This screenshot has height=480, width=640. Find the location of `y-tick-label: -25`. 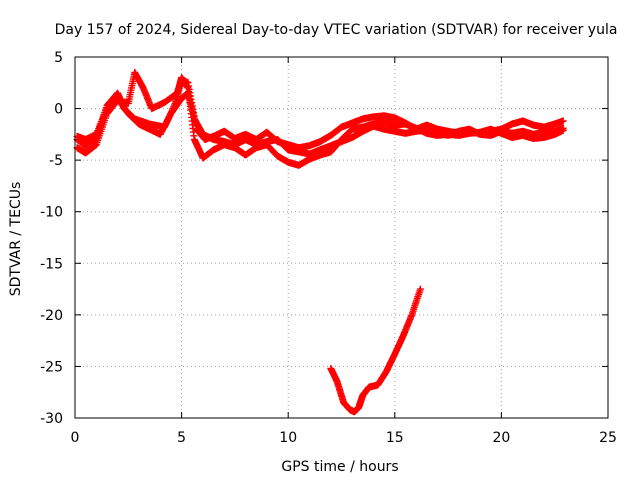

y-tick-label: -25 is located at coordinates (51, 367).